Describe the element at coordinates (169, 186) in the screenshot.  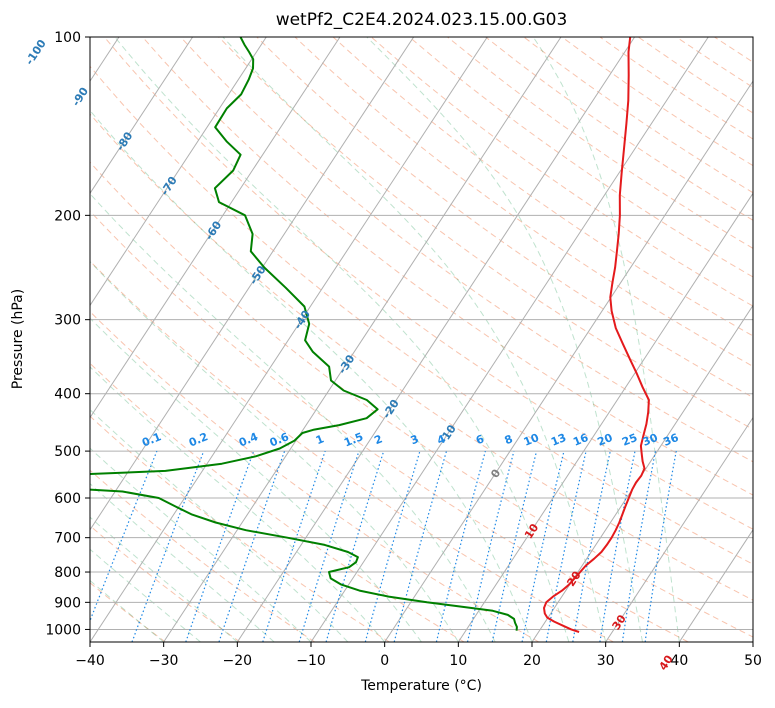
I see `isotherm-label: -70` at that location.